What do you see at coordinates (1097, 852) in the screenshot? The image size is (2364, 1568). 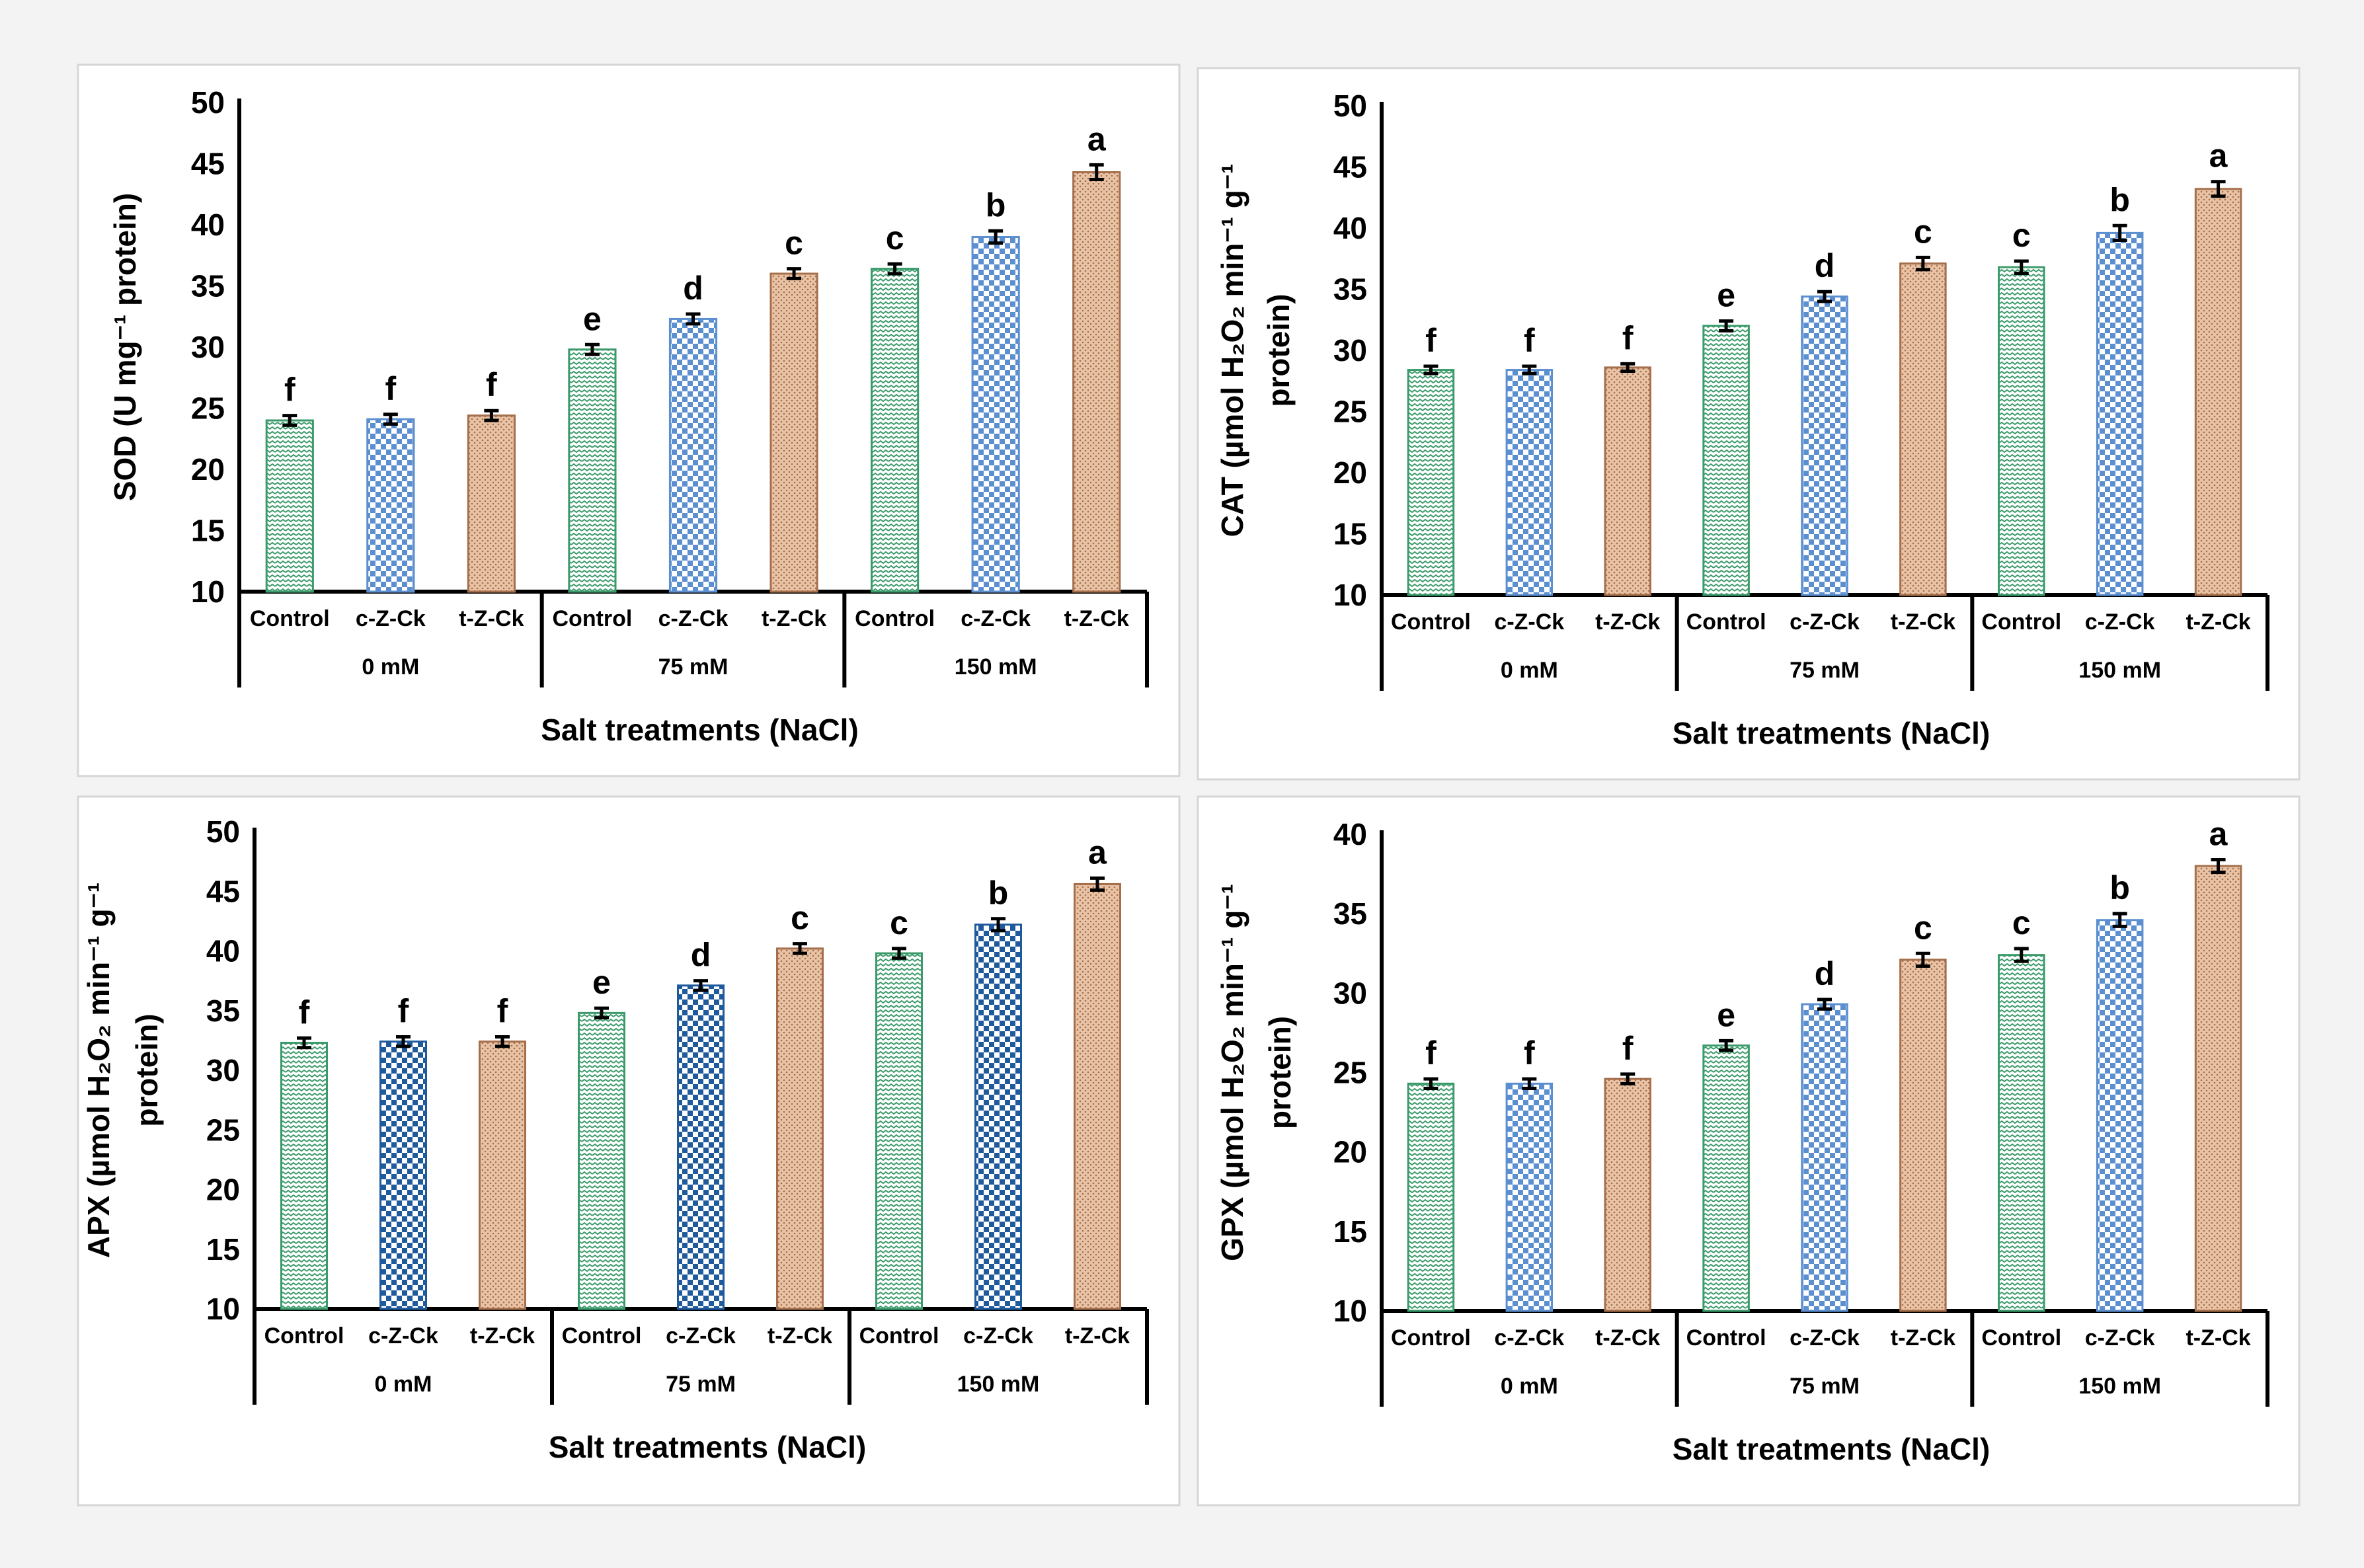 I see `significance-letter: a` at bounding box center [1097, 852].